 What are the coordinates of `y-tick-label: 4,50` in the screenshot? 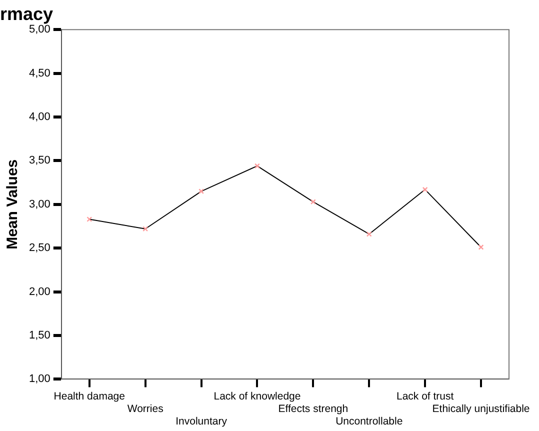 It's located at (39, 73).